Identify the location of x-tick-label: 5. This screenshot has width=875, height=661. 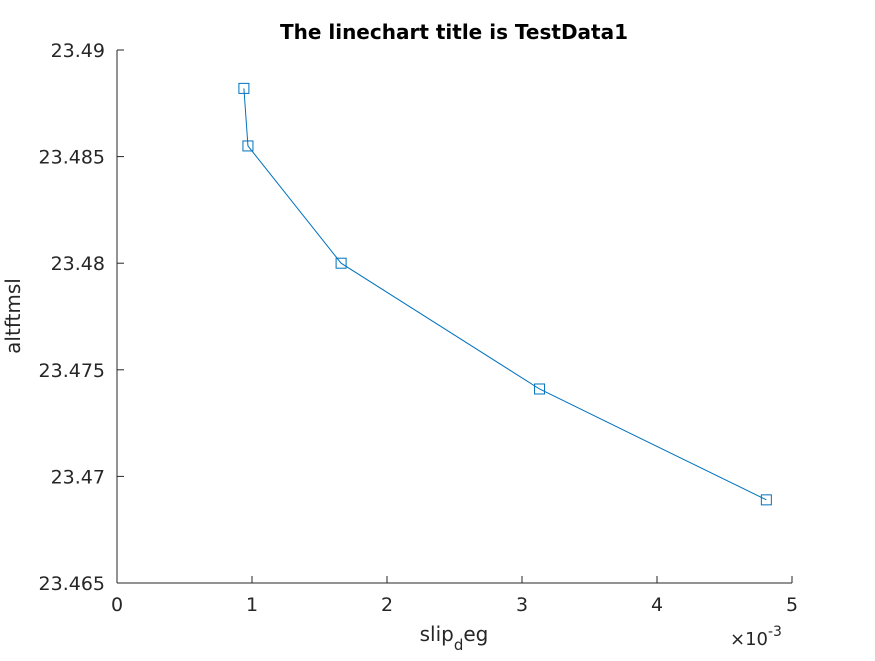
(792, 605).